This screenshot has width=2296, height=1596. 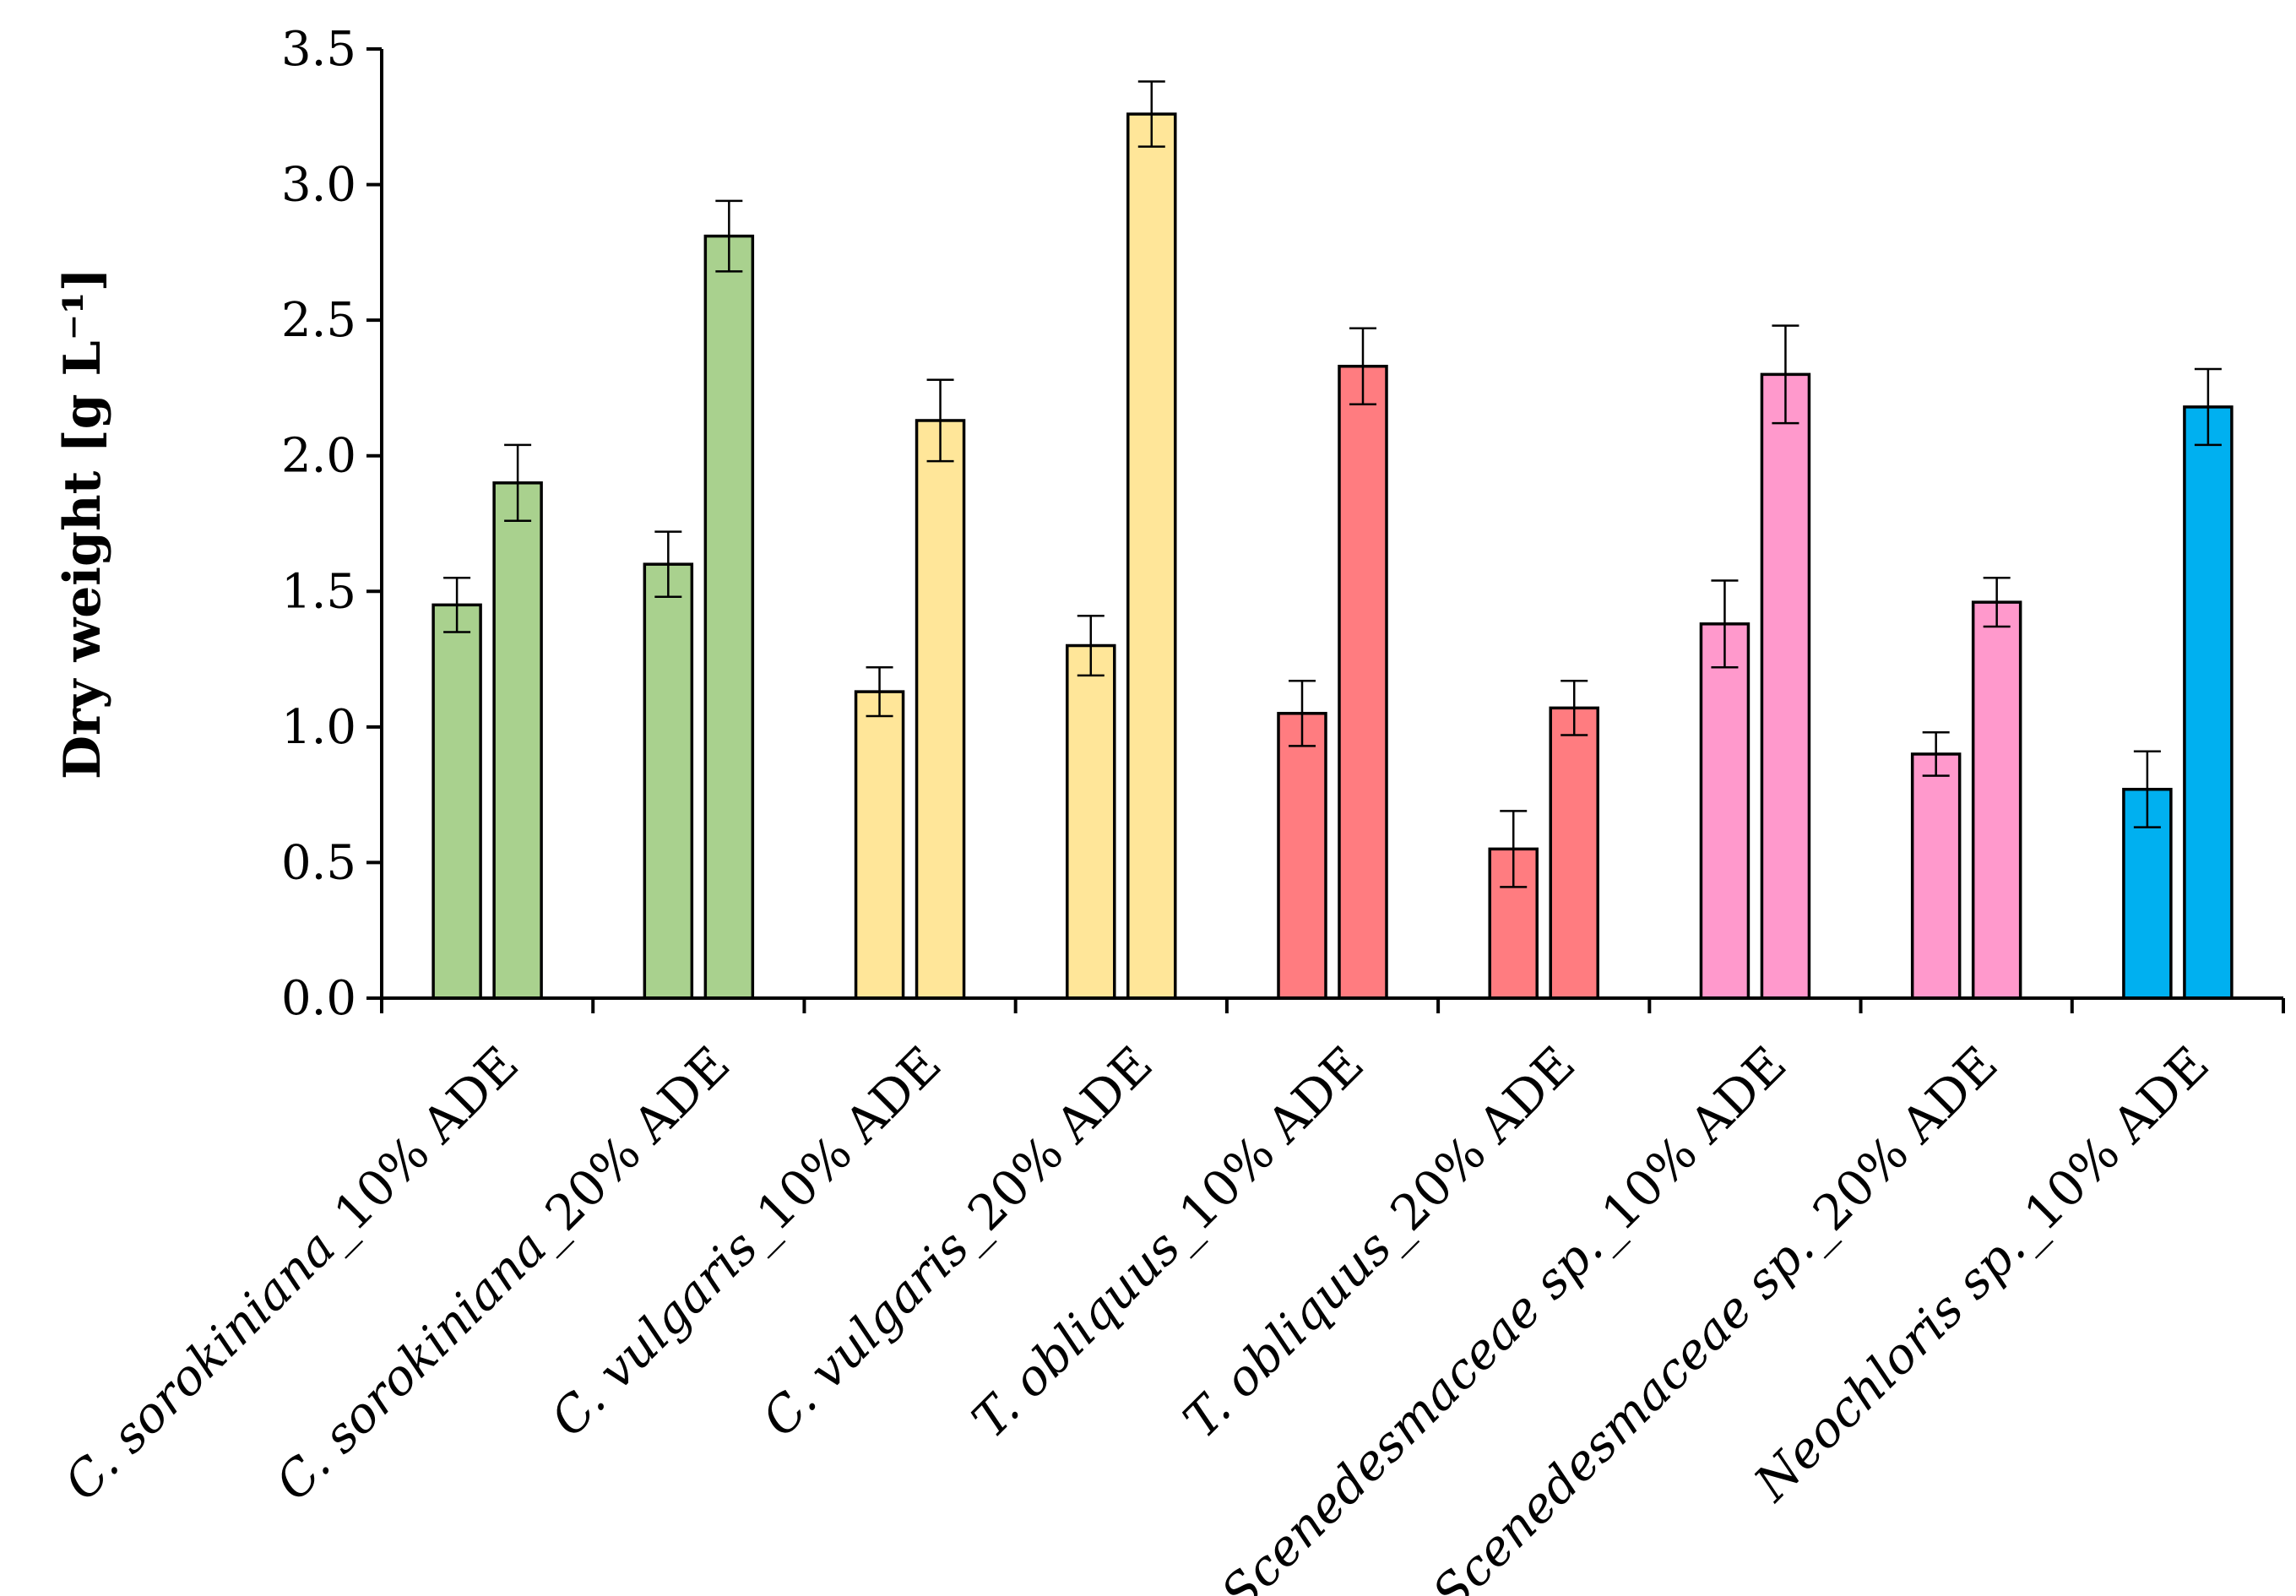 I want to click on y-axis-title: Dry weight [g L⁻¹], so click(x=82, y=523).